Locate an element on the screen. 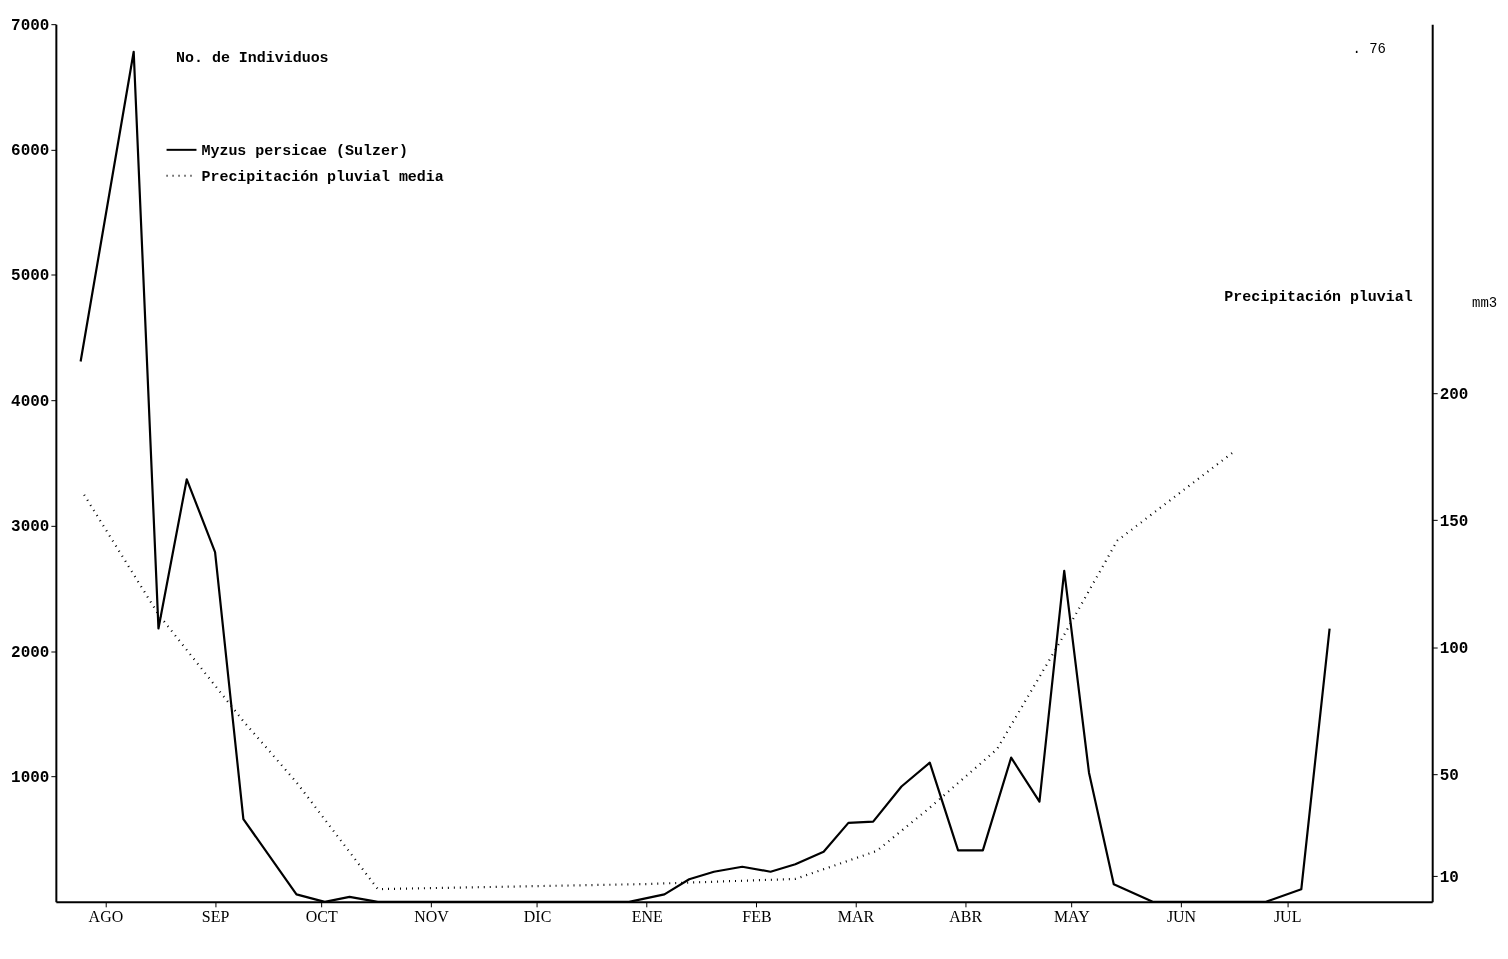 The width and height of the screenshot is (1508, 959). x-tick-label: ABR is located at coordinates (966, 917).